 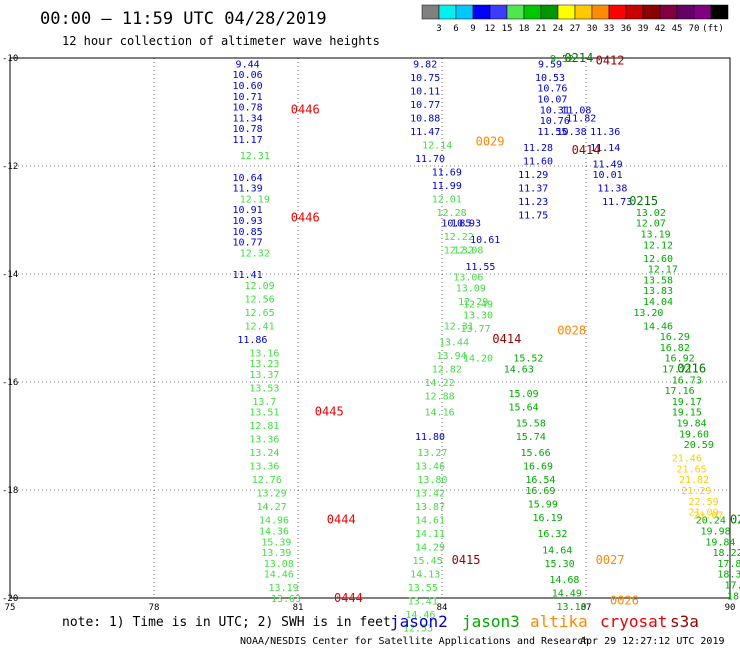 I want to click on color-scale-label: 27, so click(x=575, y=29).